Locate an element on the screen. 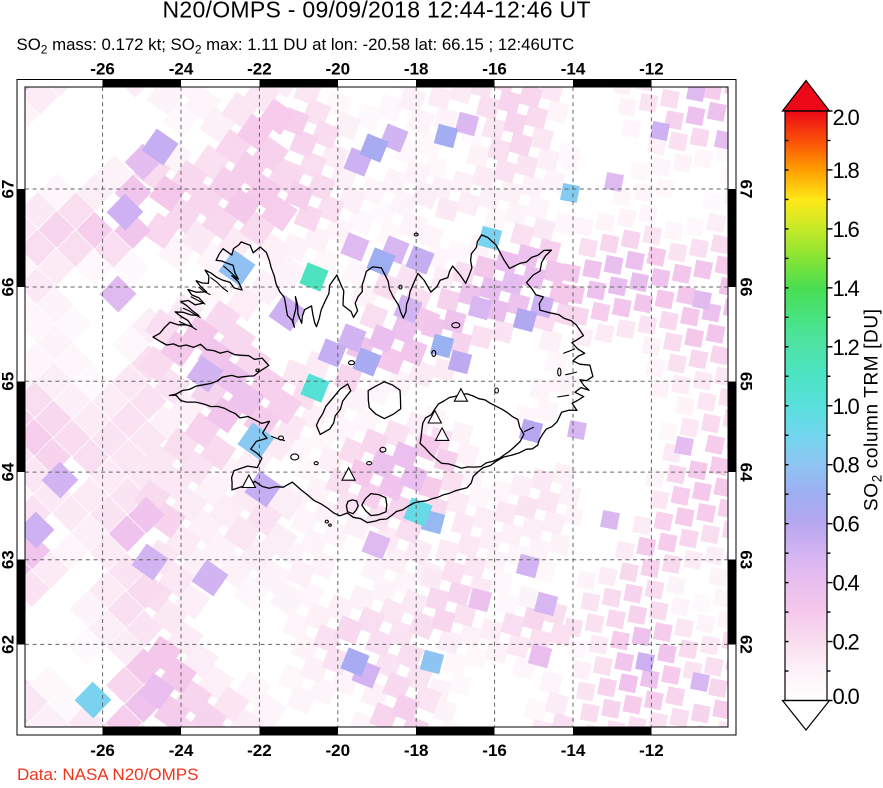  svg-text: 1.6 is located at coordinates (846, 229).